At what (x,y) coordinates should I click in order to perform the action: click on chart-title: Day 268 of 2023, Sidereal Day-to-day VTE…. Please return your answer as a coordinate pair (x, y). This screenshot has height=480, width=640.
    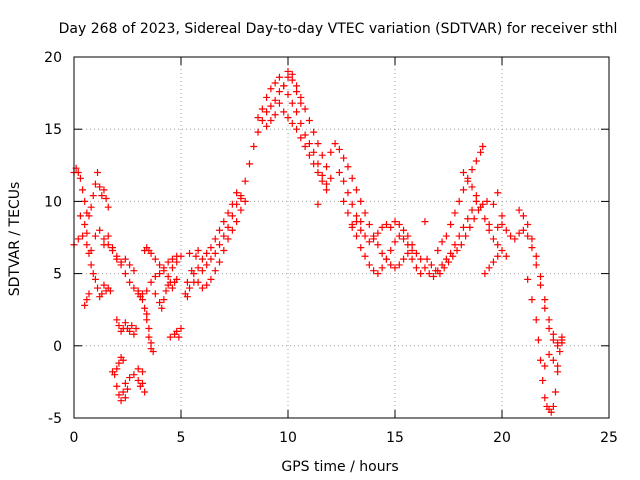
    Looking at the image, I should click on (338, 29).